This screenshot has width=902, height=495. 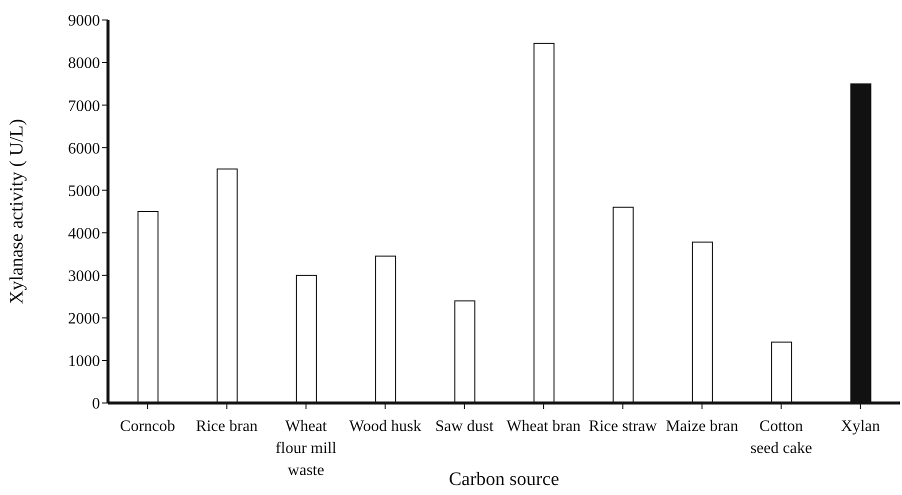 What do you see at coordinates (84, 149) in the screenshot?
I see `y-tick-label: 6000` at bounding box center [84, 149].